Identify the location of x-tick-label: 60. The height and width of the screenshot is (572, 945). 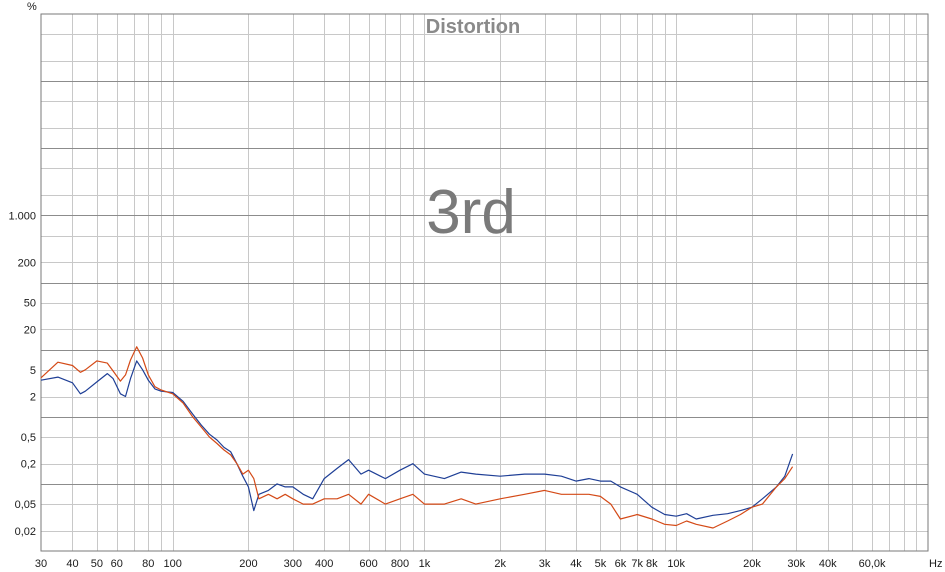
(117, 564).